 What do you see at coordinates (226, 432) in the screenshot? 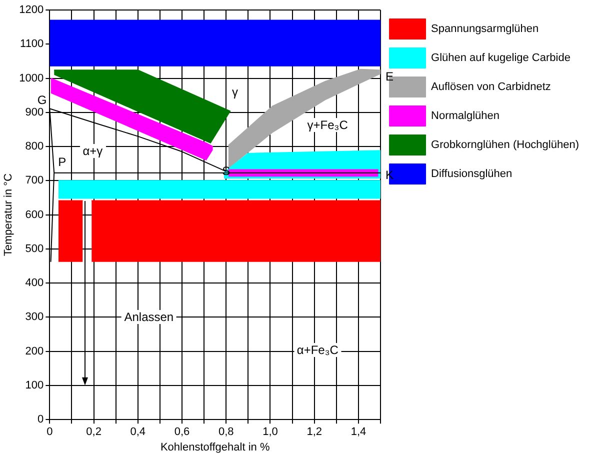
I see `x-tick-label: 0,8` at bounding box center [226, 432].